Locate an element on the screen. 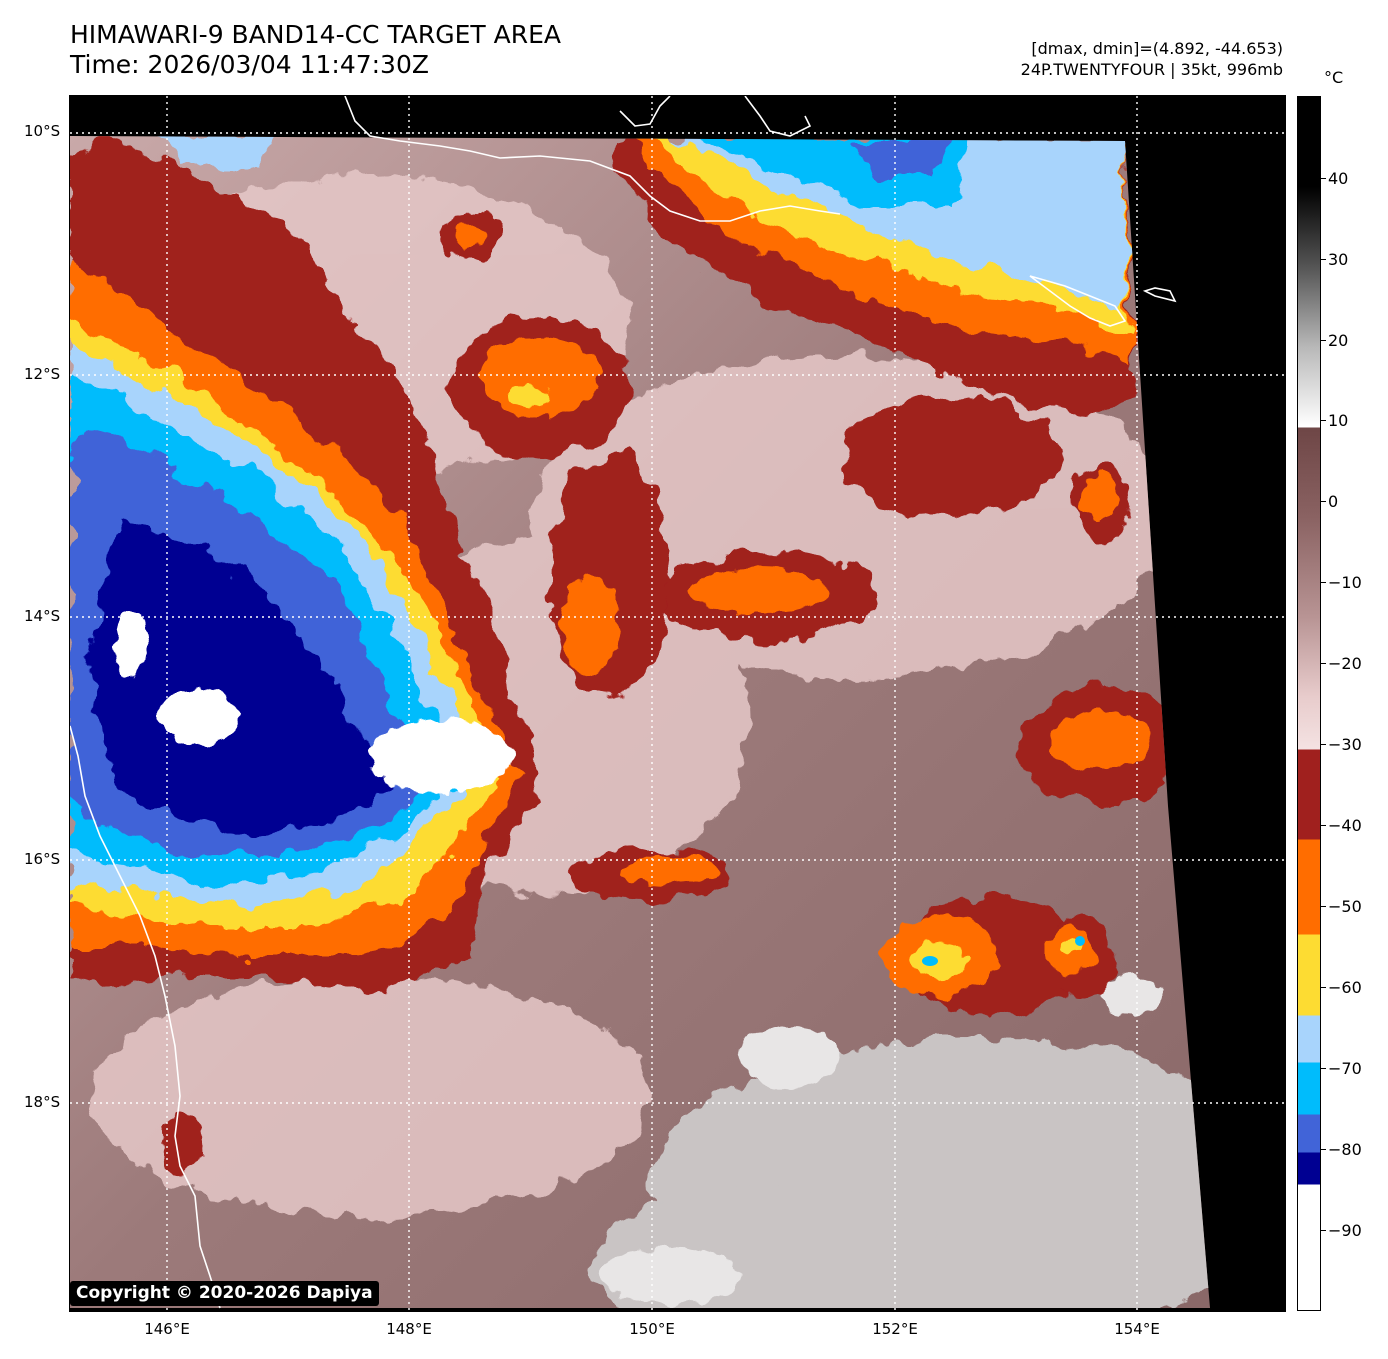 This screenshot has width=1388, height=1359. lon-label-150e: 150°E is located at coordinates (652, 1329).